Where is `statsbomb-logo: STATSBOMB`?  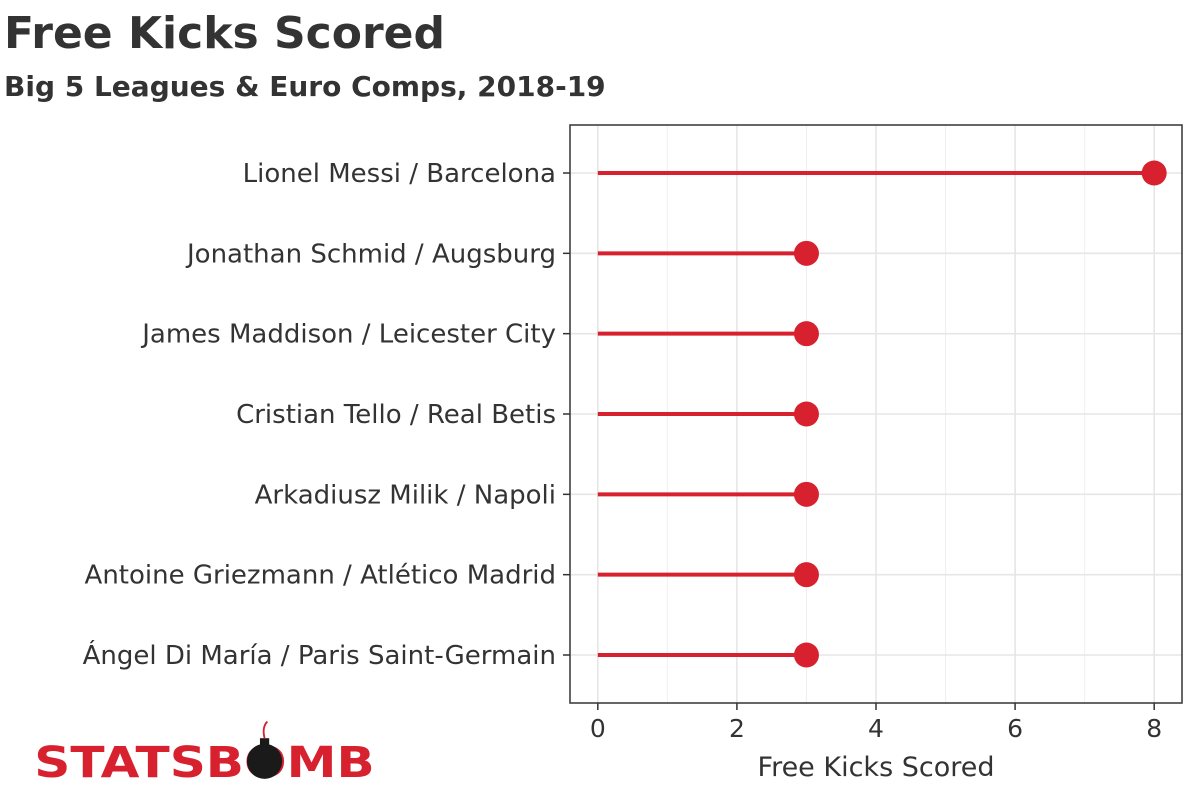 statsbomb-logo: STATSBOMB is located at coordinates (204, 754).